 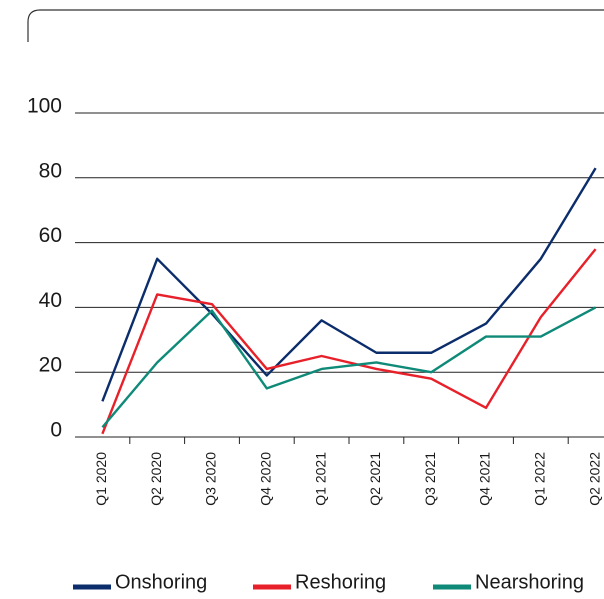 What do you see at coordinates (485, 479) in the screenshot?
I see `x-tick-label: Q4 2021` at bounding box center [485, 479].